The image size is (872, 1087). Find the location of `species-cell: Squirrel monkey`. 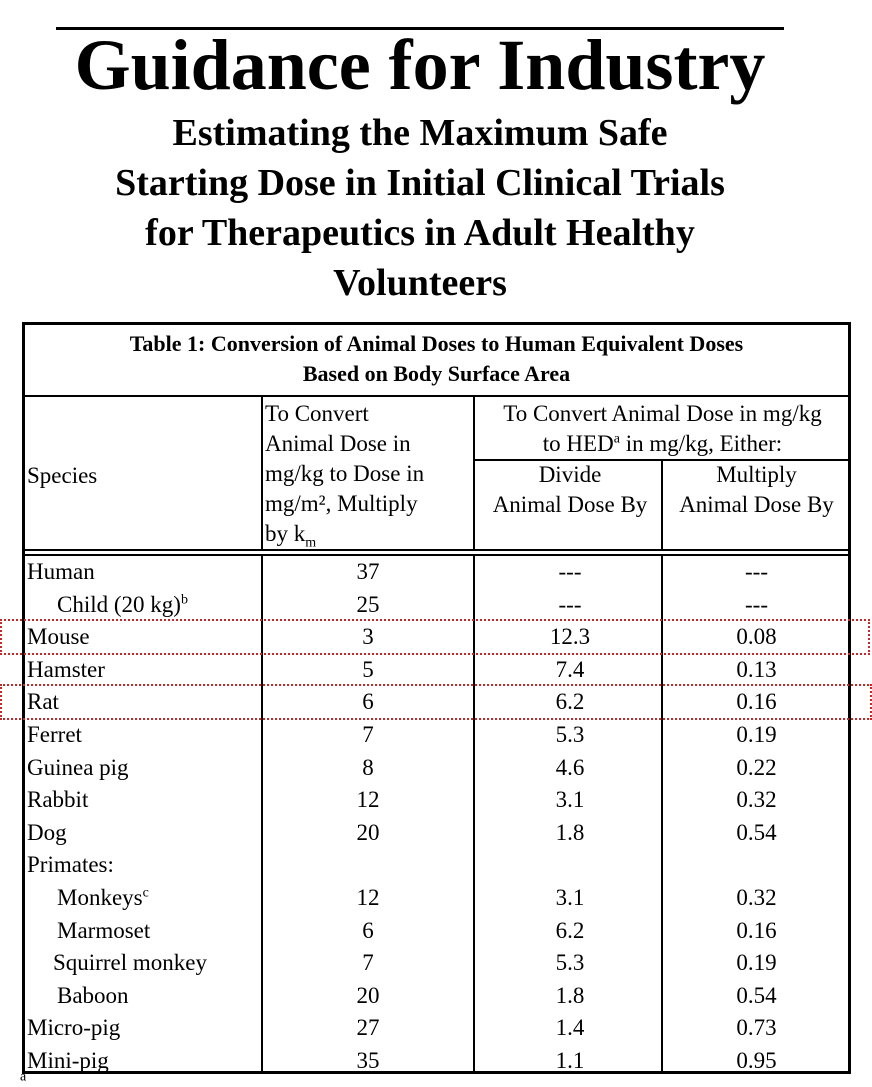

species-cell: Squirrel monkey is located at coordinates (117, 963).